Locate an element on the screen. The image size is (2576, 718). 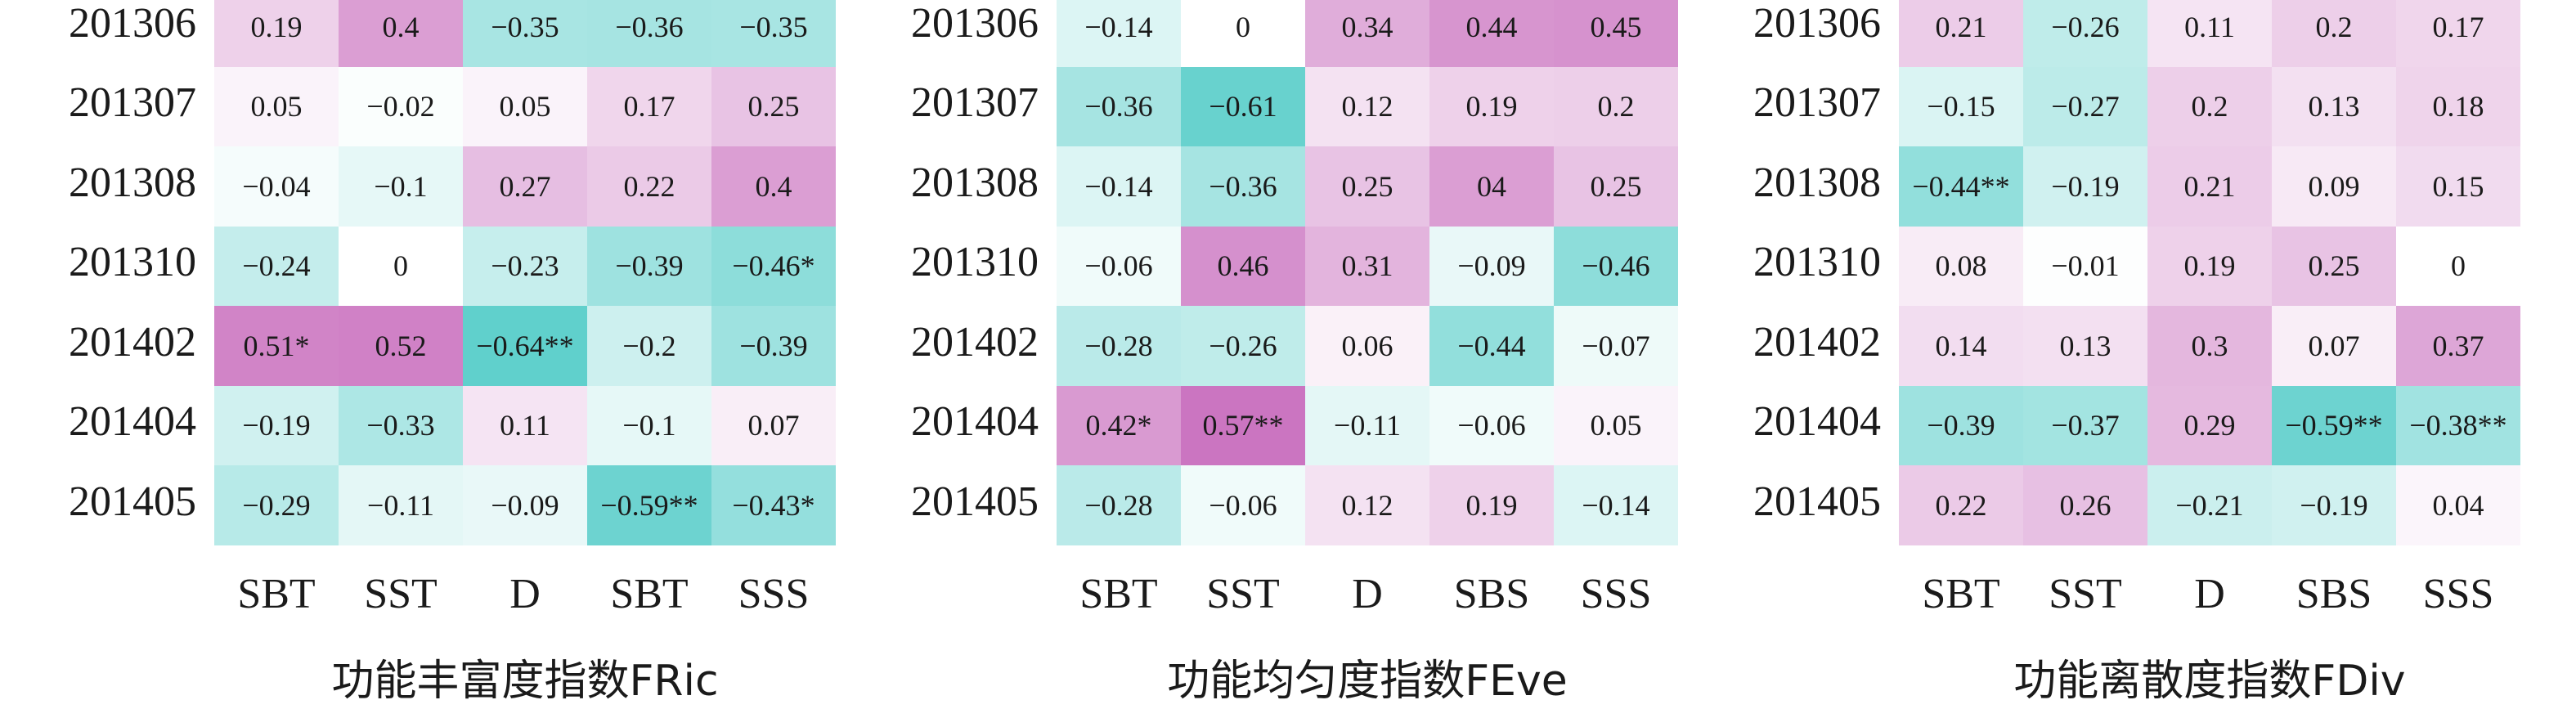
heatmap-cell: −0.24 is located at coordinates (276, 266).